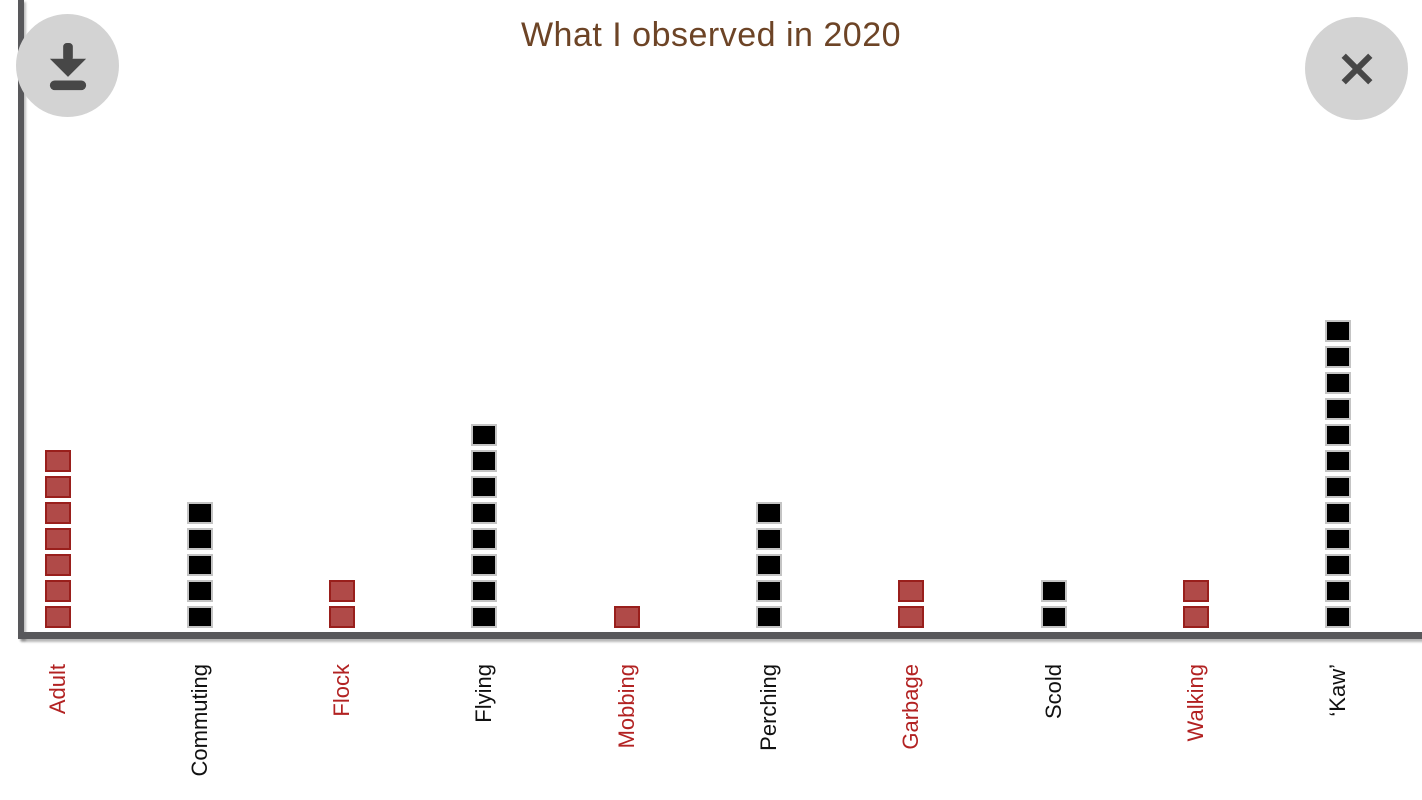 This screenshot has width=1422, height=800. I want to click on x-label-mobbing: Mobbing, so click(626, 706).